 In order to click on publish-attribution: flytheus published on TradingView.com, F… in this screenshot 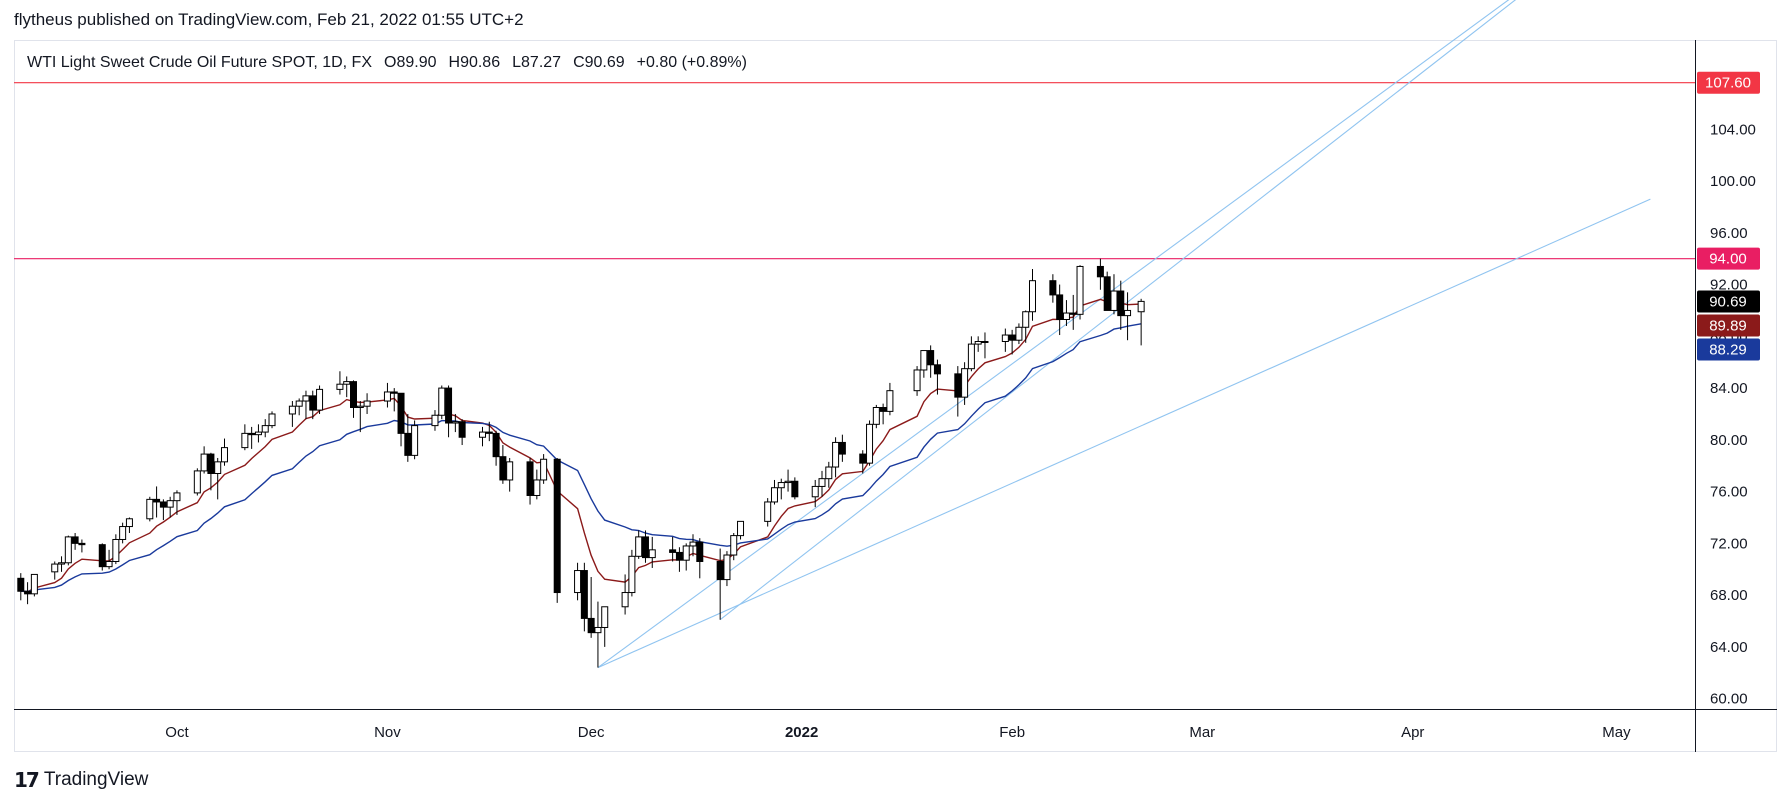, I will do `click(269, 19)`.